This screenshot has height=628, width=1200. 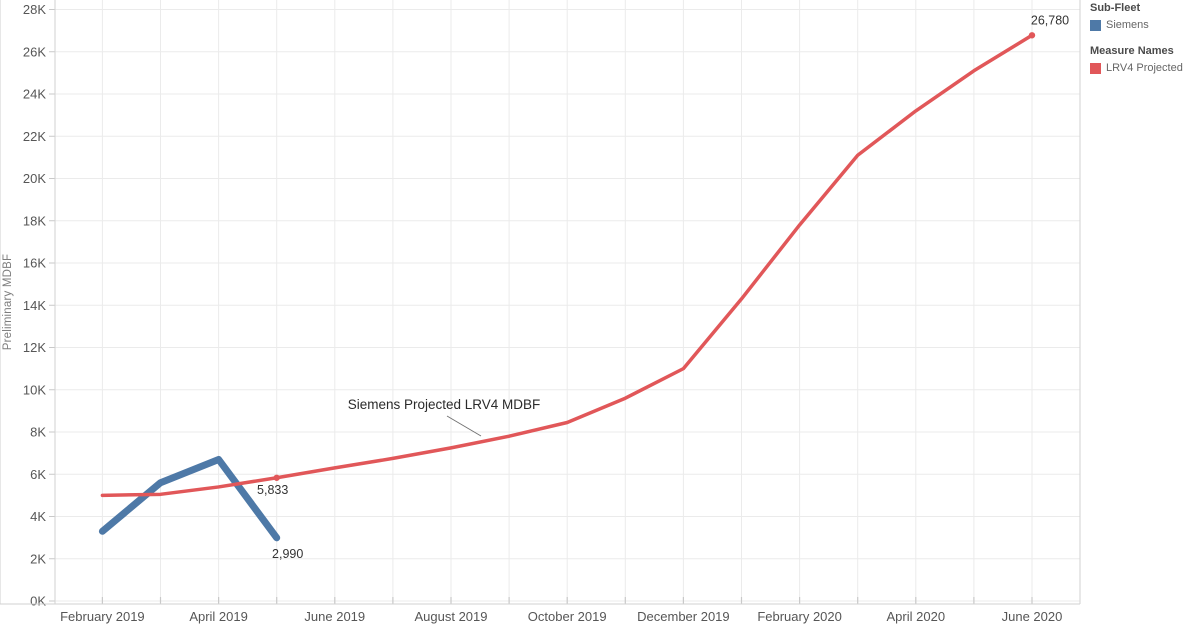 What do you see at coordinates (1132, 51) in the screenshot?
I see `legend-group-title: Measure Names` at bounding box center [1132, 51].